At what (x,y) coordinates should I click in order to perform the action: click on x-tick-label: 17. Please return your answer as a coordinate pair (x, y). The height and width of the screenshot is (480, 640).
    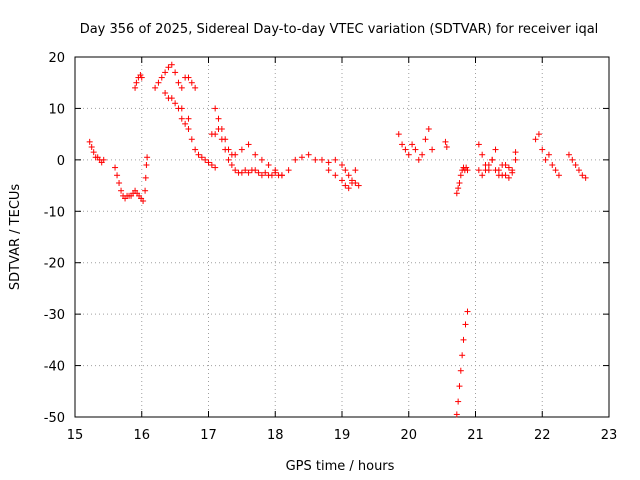
    Looking at the image, I should click on (208, 435).